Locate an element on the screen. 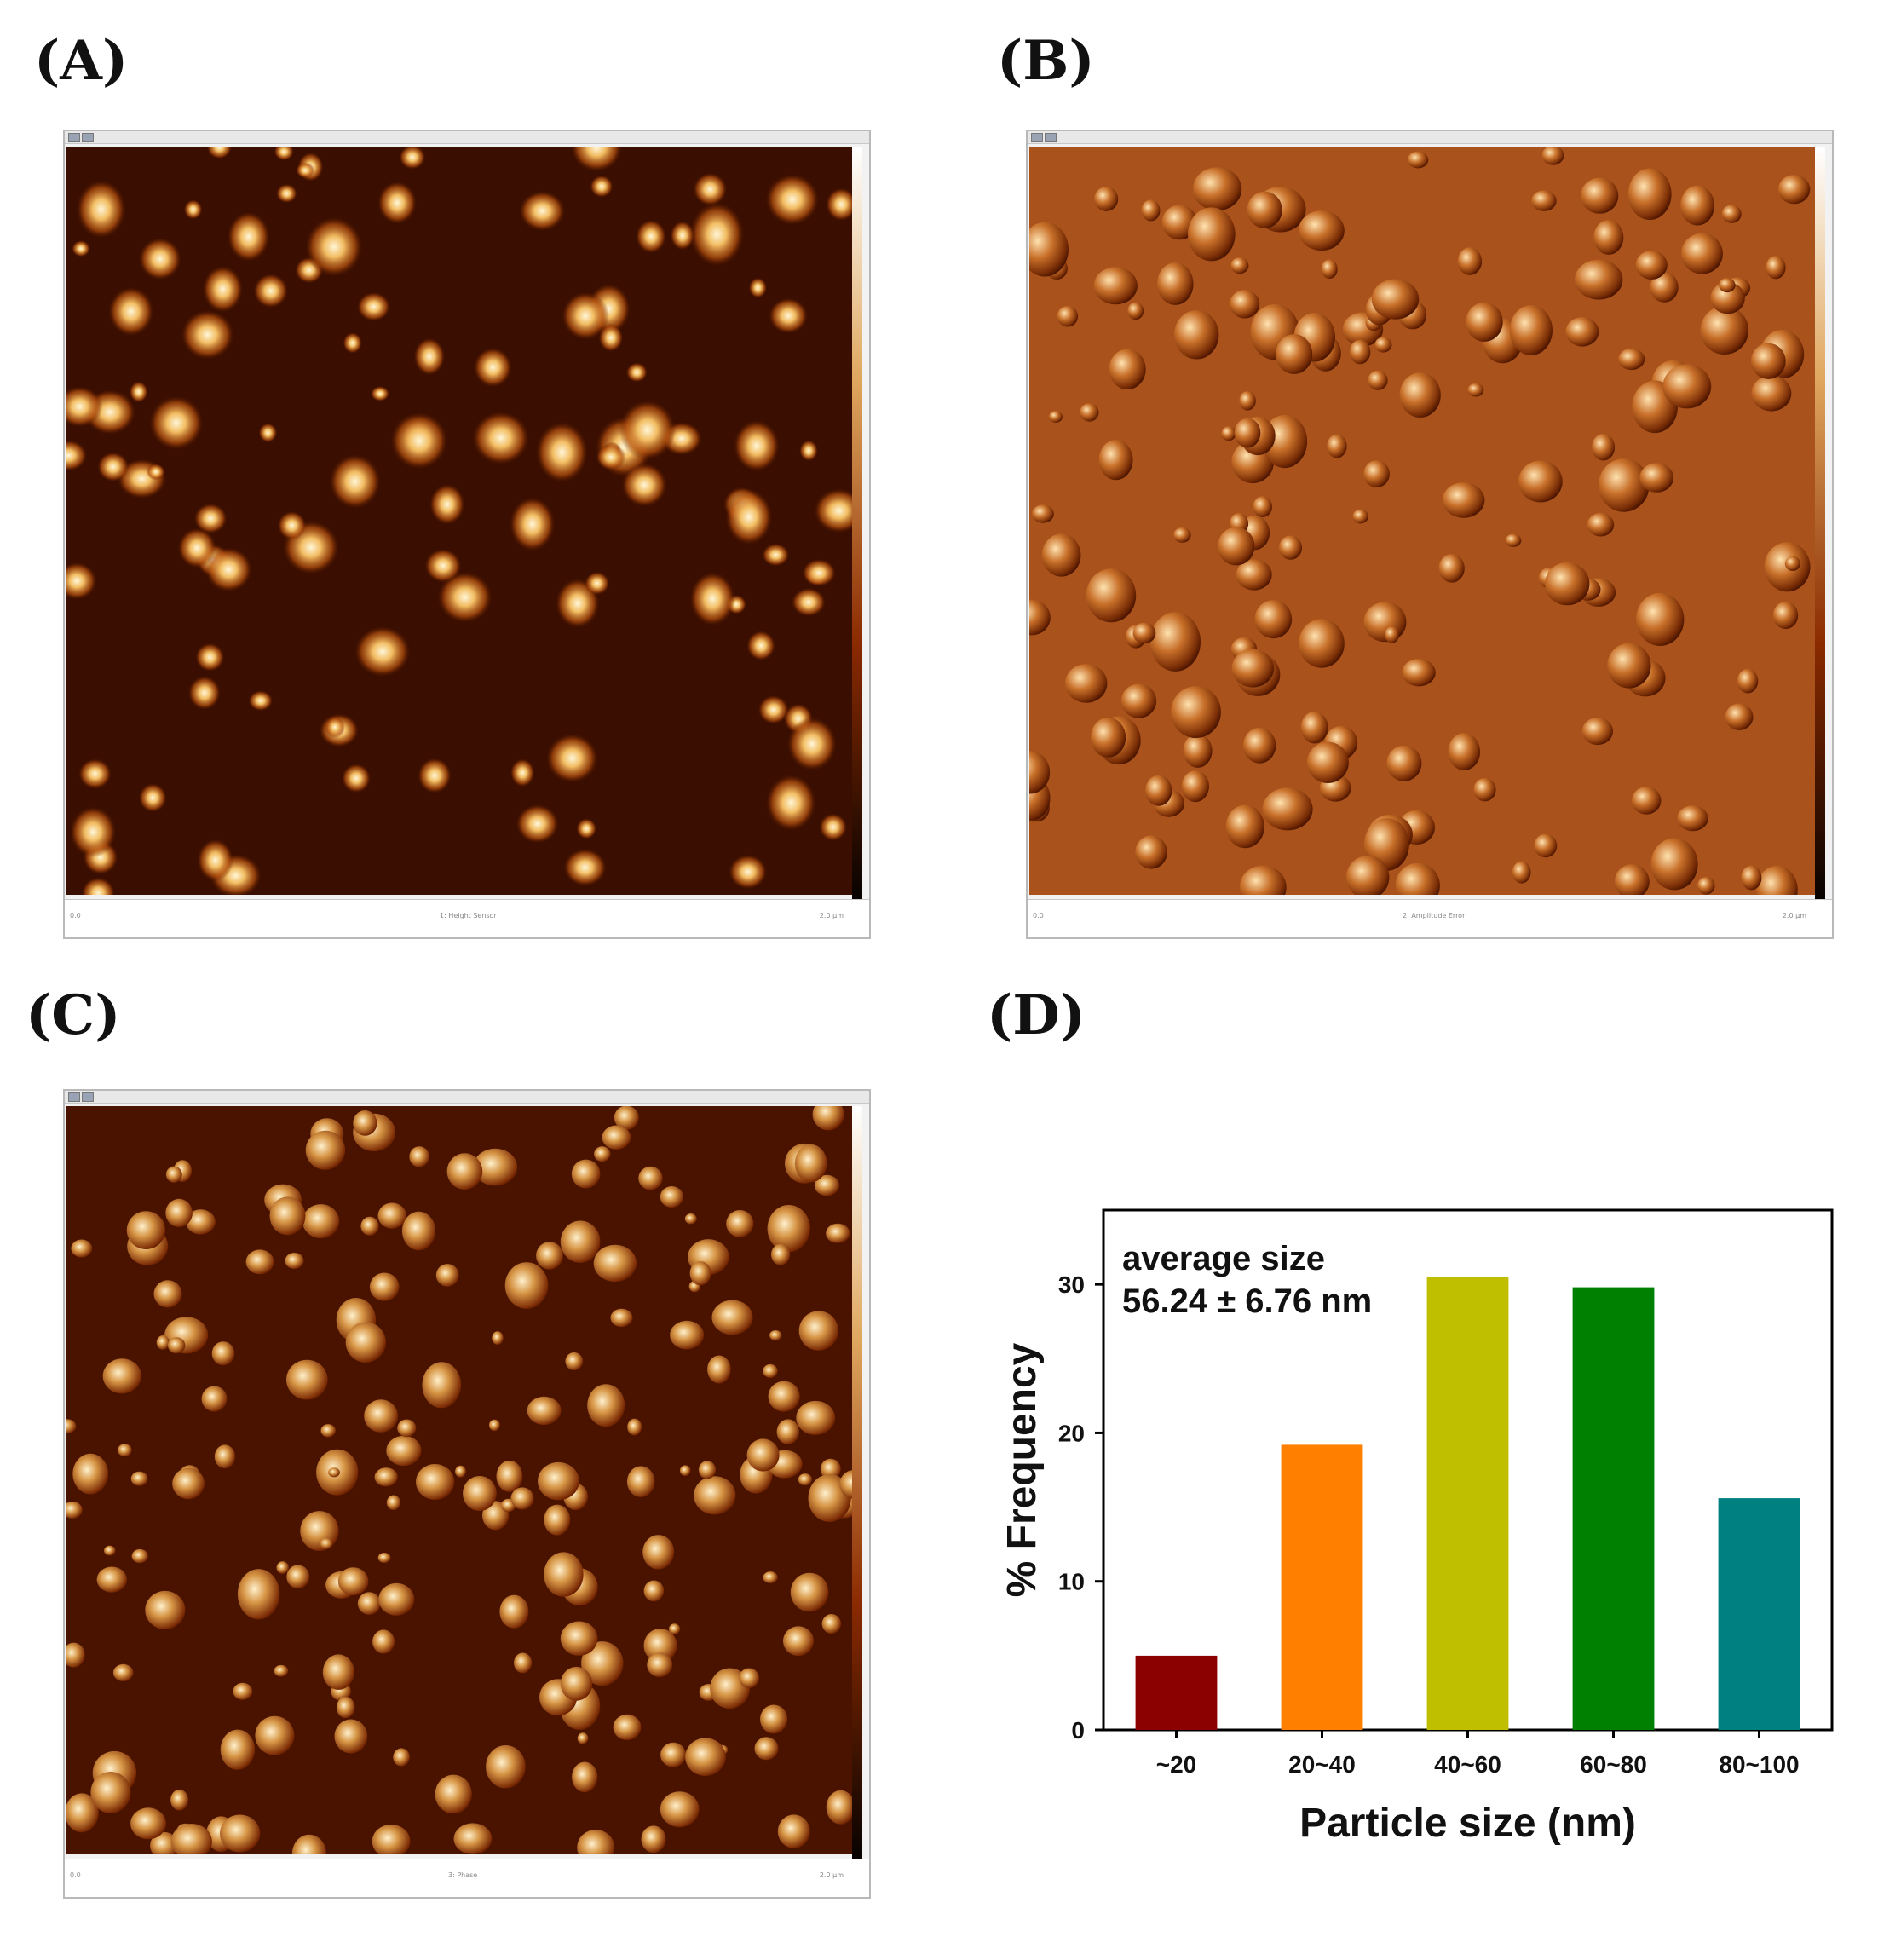 Image resolution: width=1878 pixels, height=1960 pixels. x-axis-label: Particle size (nm) is located at coordinates (1467, 1824).